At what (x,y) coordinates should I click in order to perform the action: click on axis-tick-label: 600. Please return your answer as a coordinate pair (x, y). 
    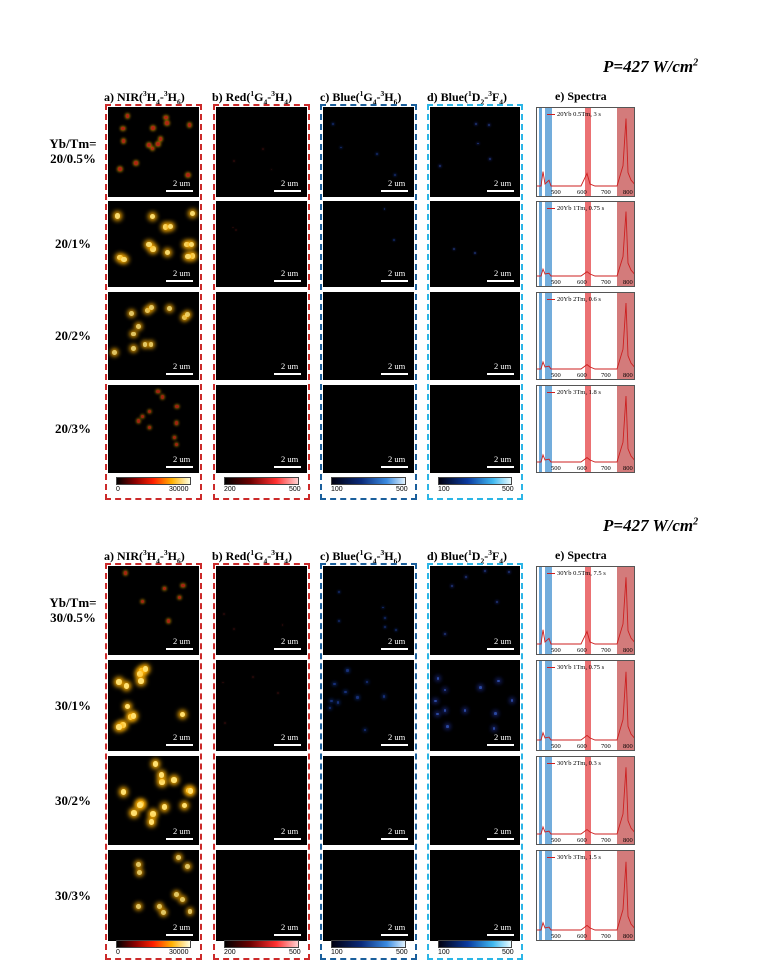
    Looking at the image, I should click on (582, 746).